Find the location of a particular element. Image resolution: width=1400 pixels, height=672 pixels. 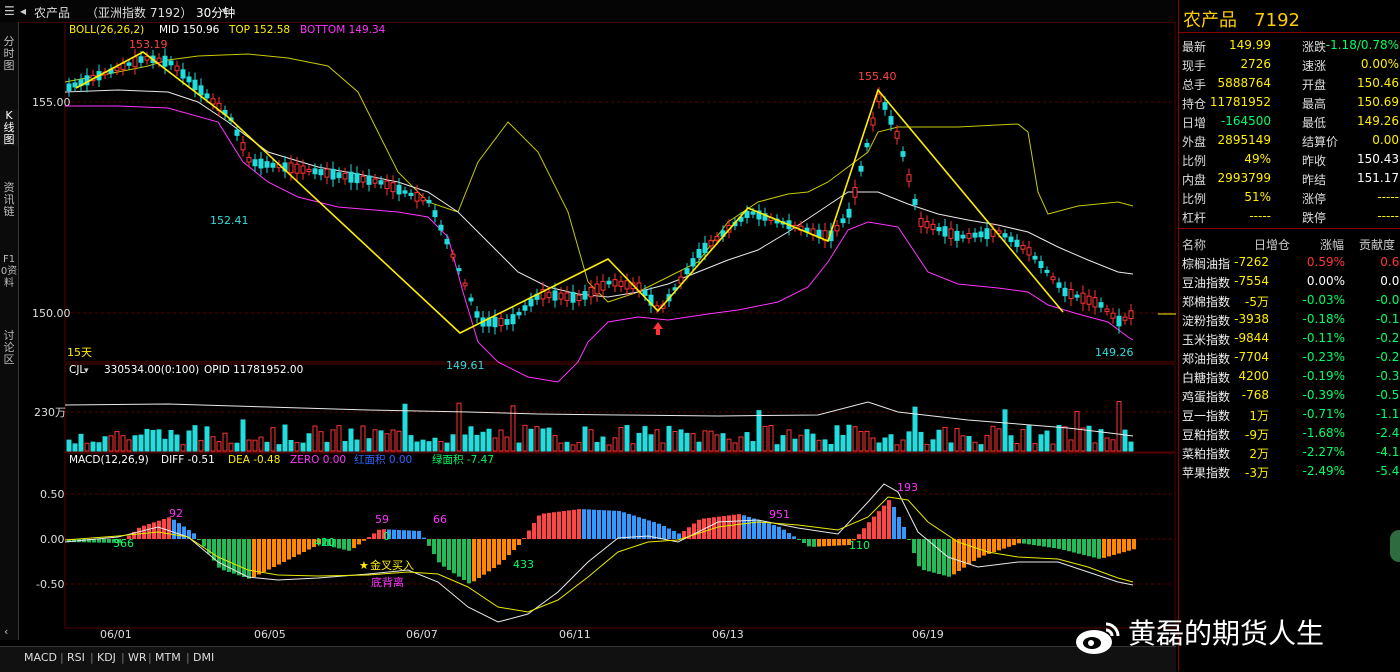

list-item: 白糖指数 4200 -0.19% -0.31 is located at coordinates (1289, 376).